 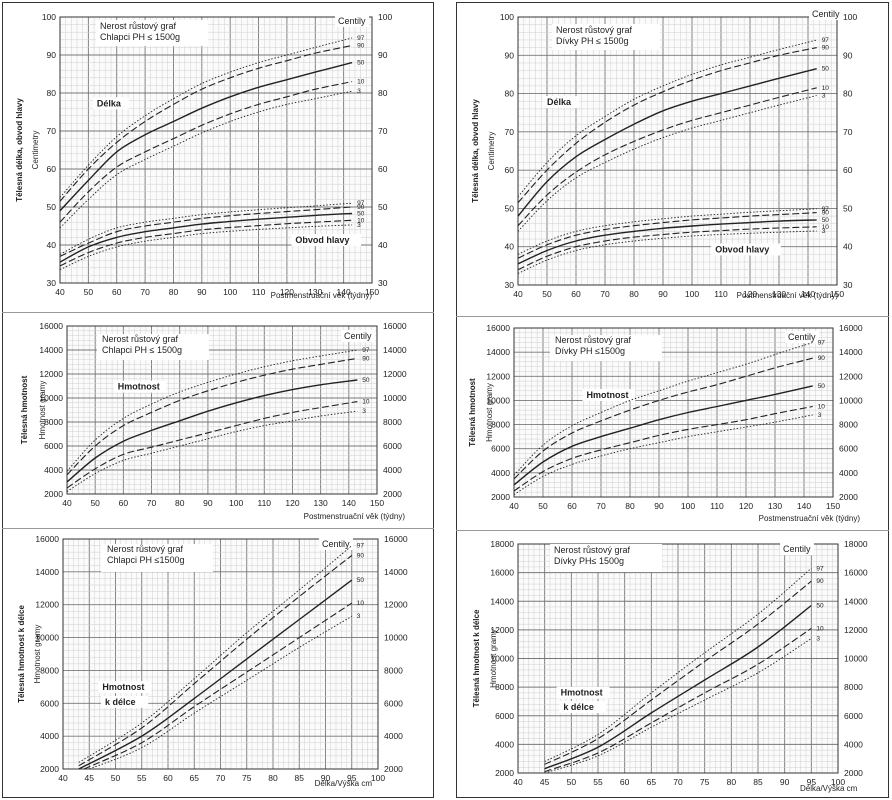 I want to click on y-tick-label: 12000, so click(x=47, y=605).